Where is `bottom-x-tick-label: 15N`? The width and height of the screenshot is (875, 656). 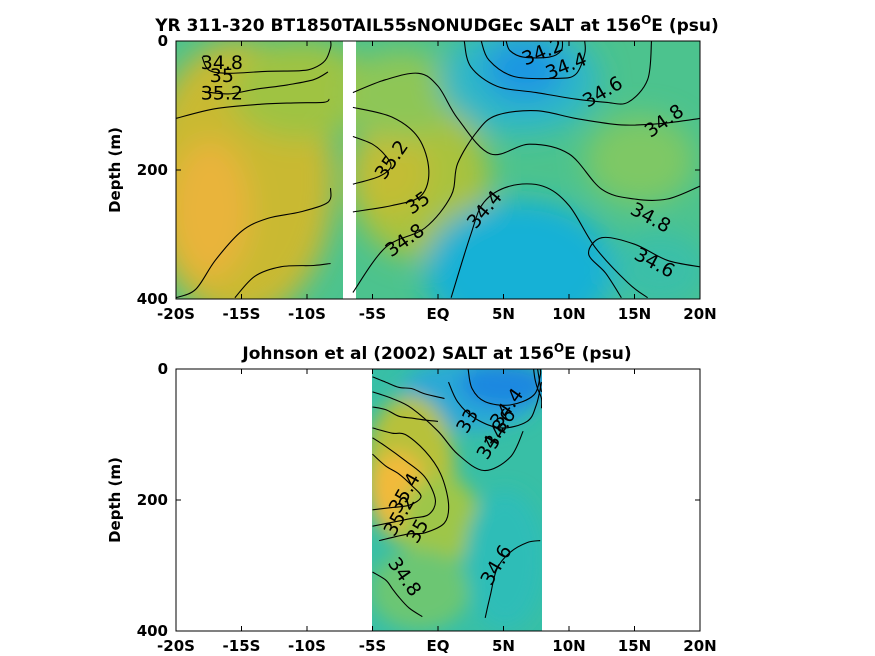
bottom-x-tick-label: 15N is located at coordinates (634, 646).